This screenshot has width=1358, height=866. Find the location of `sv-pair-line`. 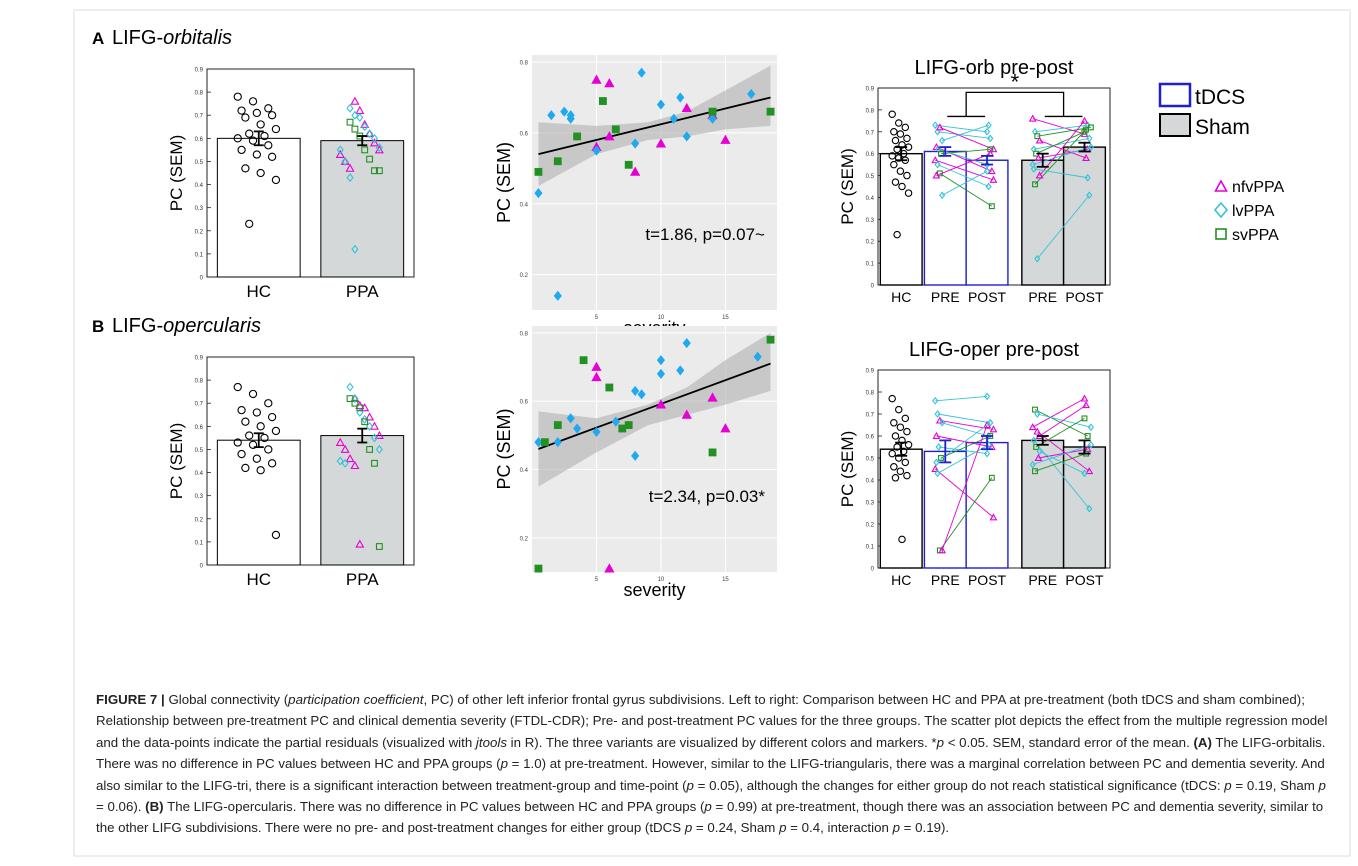

sv-pair-line is located at coordinates (1060, 143).